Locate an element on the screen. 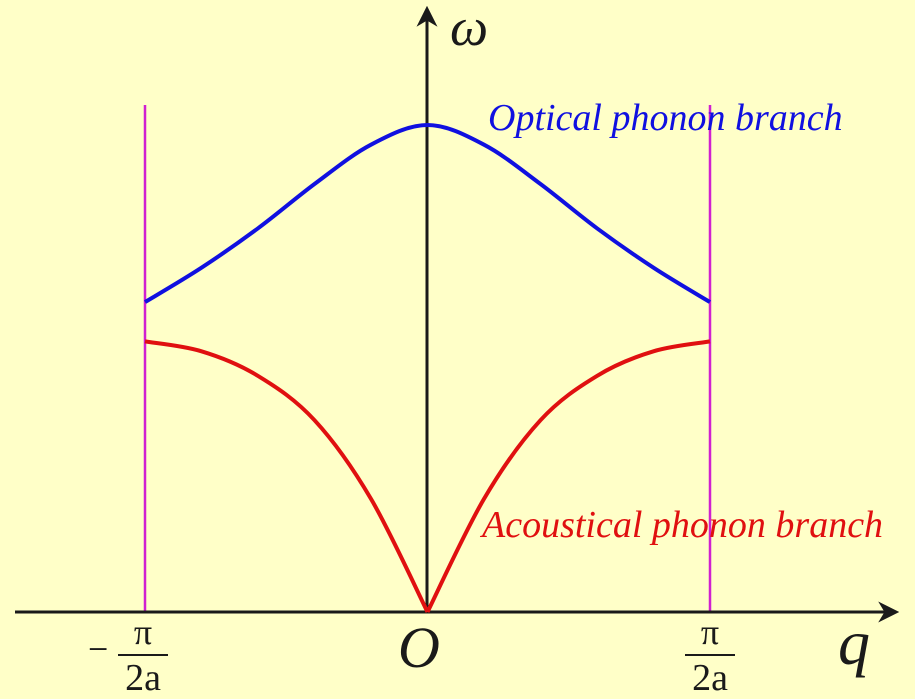 The height and width of the screenshot is (699, 915). right-boundary-numerator: π is located at coordinates (710, 632).